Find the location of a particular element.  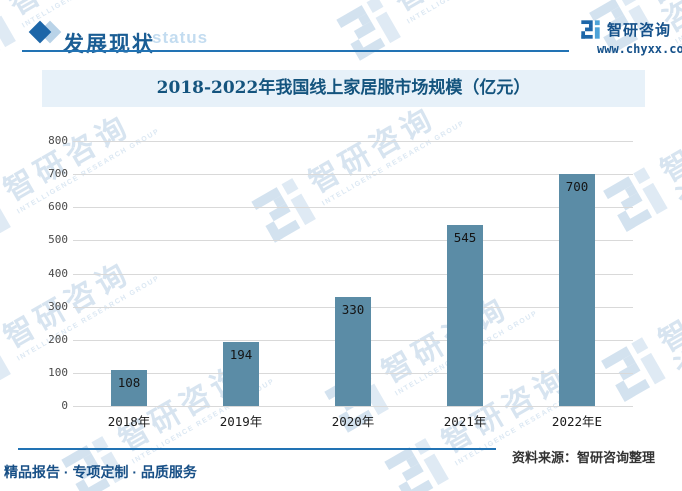

y-tick-label: 0 is located at coordinates (64, 405).